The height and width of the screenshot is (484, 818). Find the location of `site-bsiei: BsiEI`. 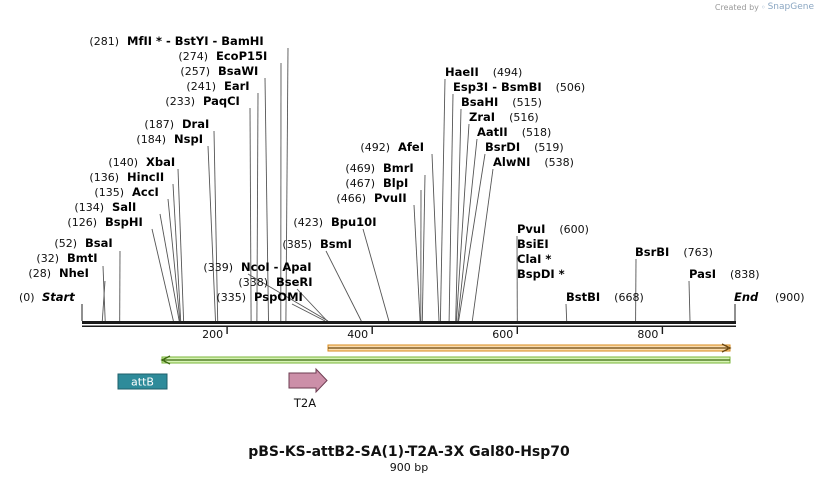

site-bsiei: BsiEI is located at coordinates (533, 244).